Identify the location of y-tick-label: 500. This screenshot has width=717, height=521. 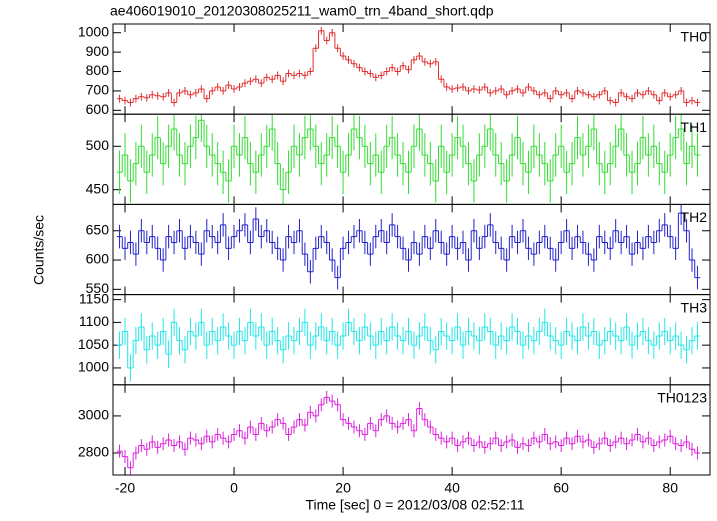
(98, 145).